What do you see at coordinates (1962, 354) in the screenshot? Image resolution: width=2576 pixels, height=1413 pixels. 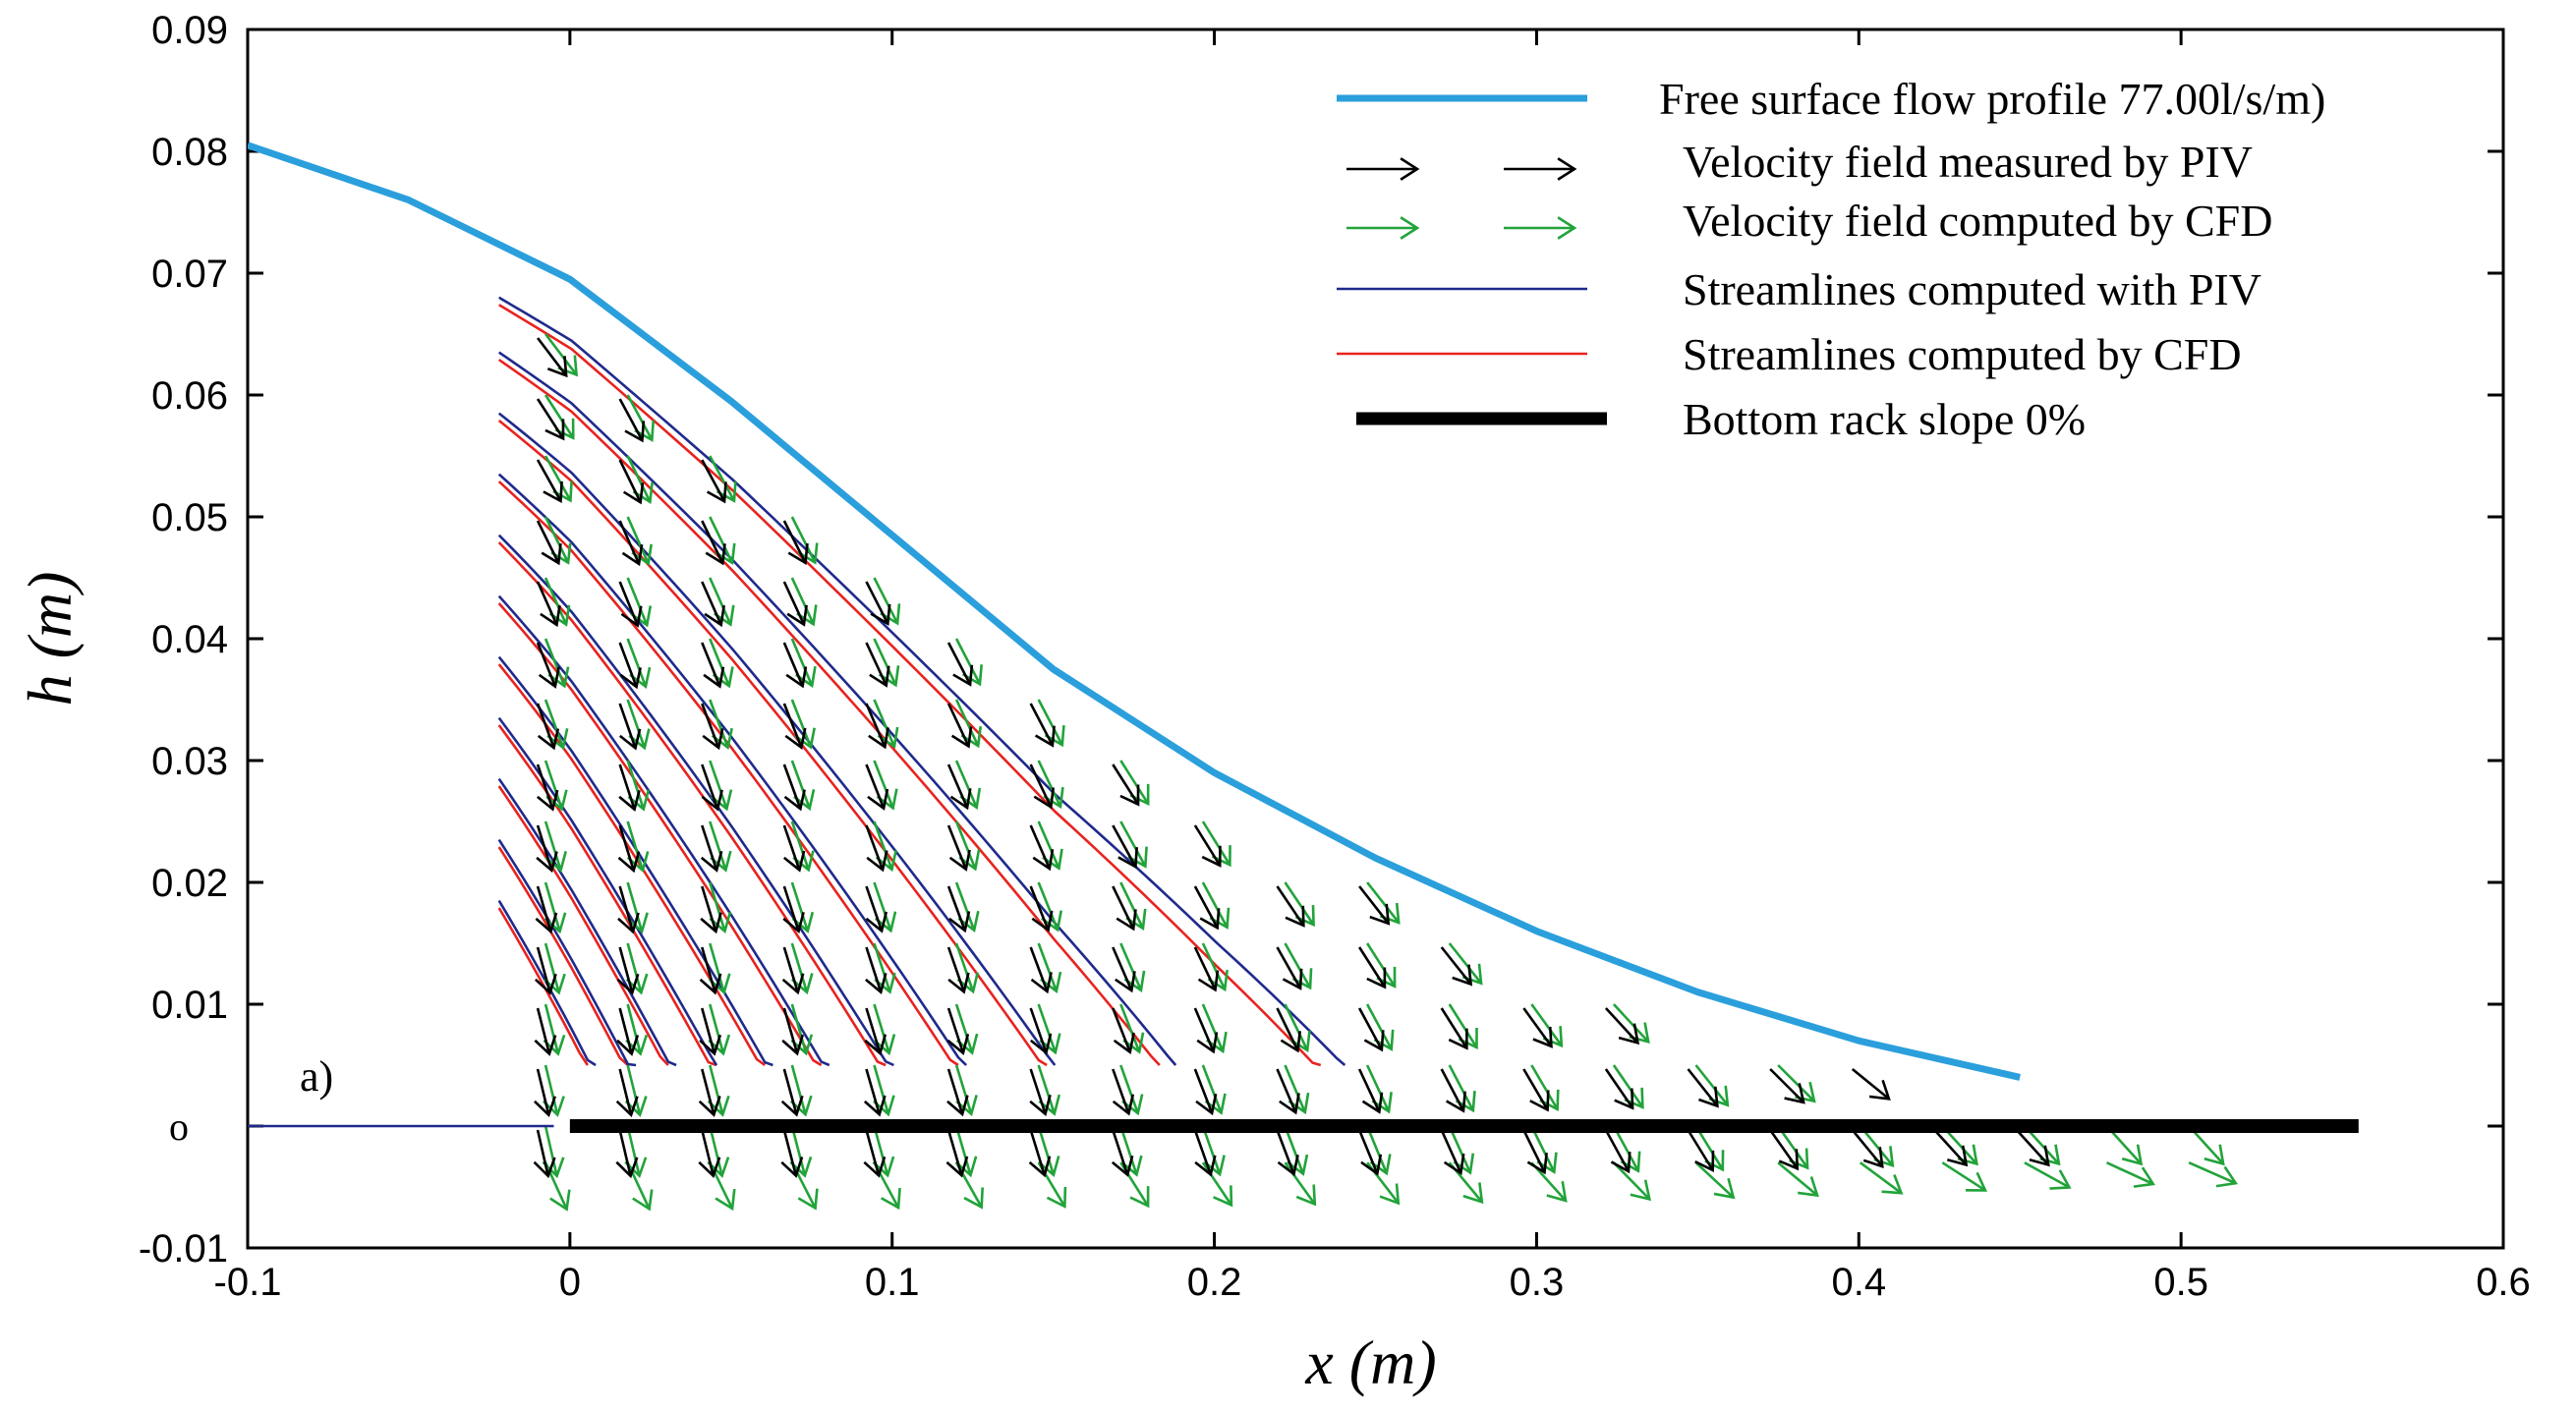 I see `legend-label: Streamlines computed by CFD` at bounding box center [1962, 354].